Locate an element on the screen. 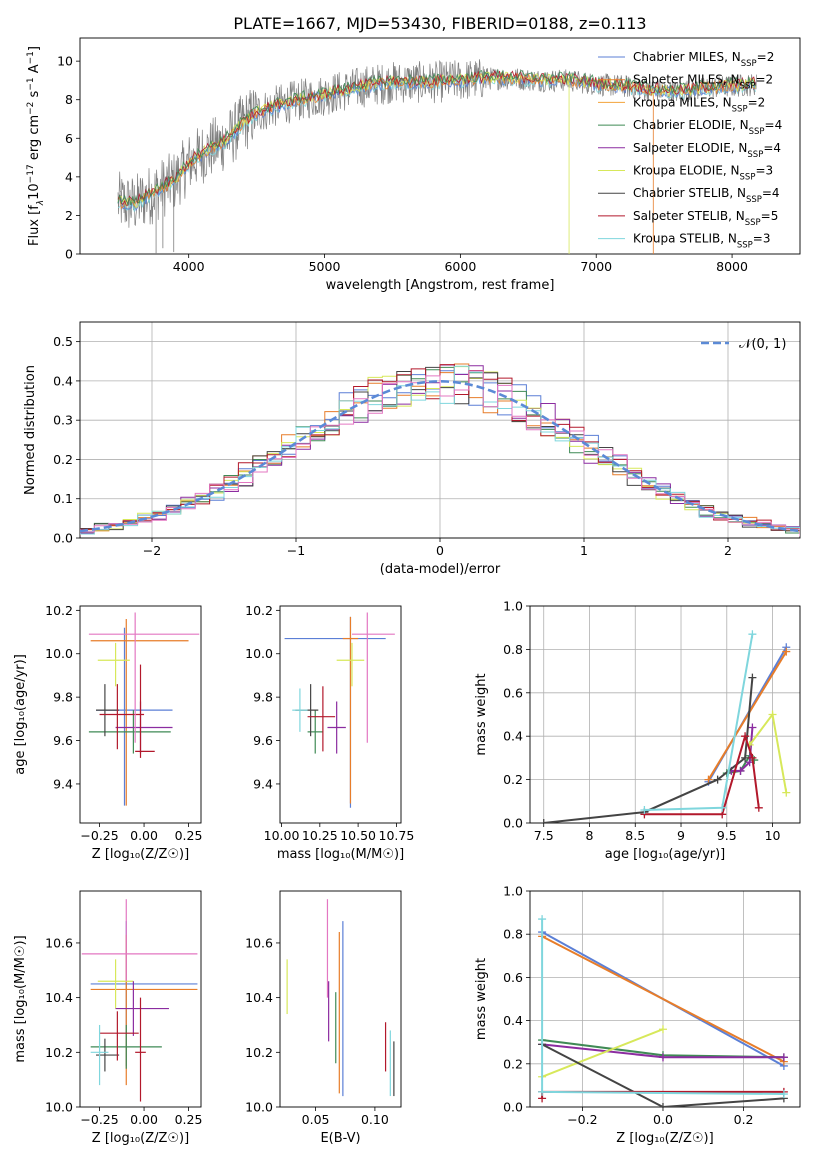 The width and height of the screenshot is (819, 1170). x-tick-label: −0.25 is located at coordinates (99, 835).